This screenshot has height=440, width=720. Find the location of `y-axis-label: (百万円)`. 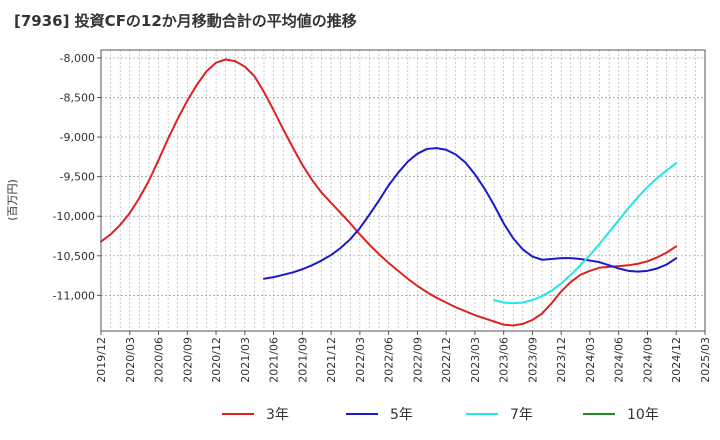

y-axis-label: (百万円) is located at coordinates (12, 200).